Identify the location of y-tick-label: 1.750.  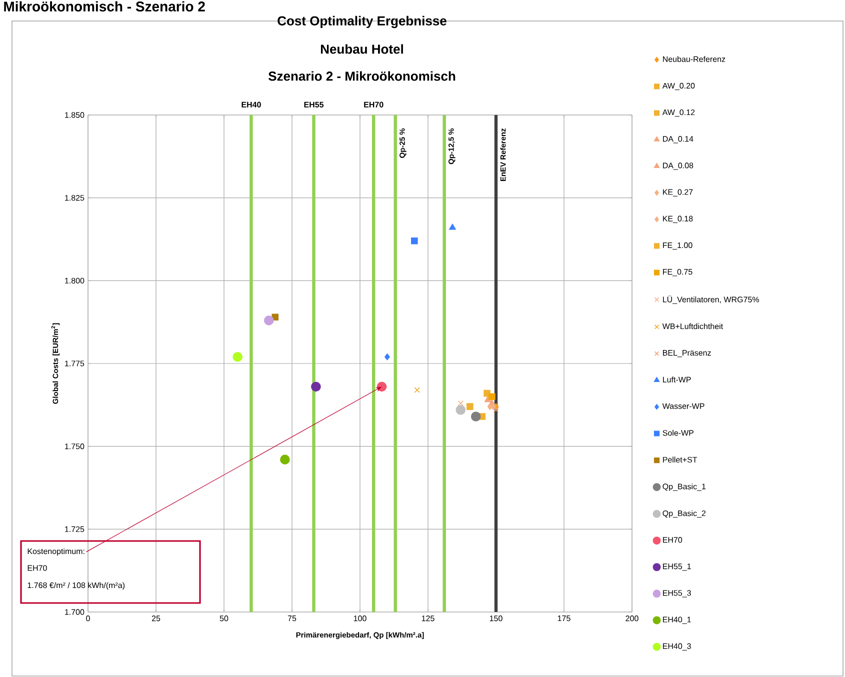
(74, 447).